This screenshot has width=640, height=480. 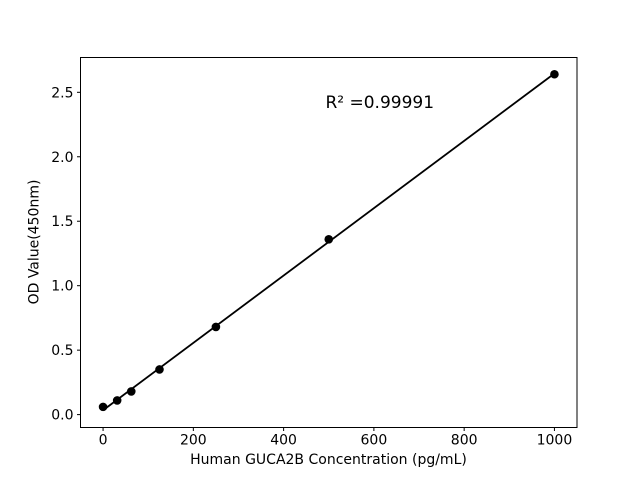 I want to click on y-tick-label: 0.0, so click(x=62, y=416).